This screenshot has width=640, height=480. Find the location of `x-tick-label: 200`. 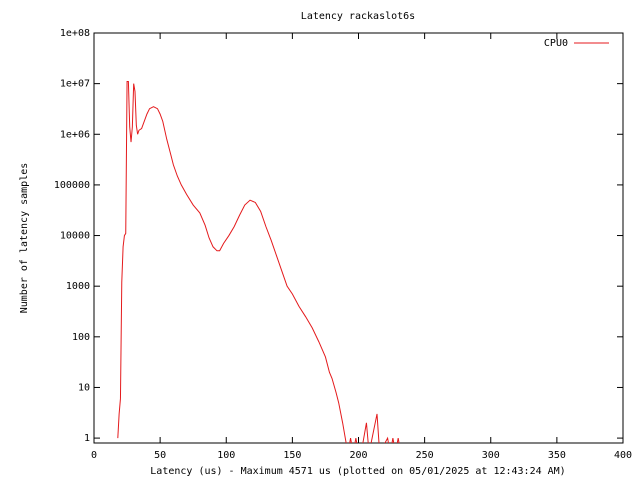

x-tick-label: 200 is located at coordinates (358, 455).